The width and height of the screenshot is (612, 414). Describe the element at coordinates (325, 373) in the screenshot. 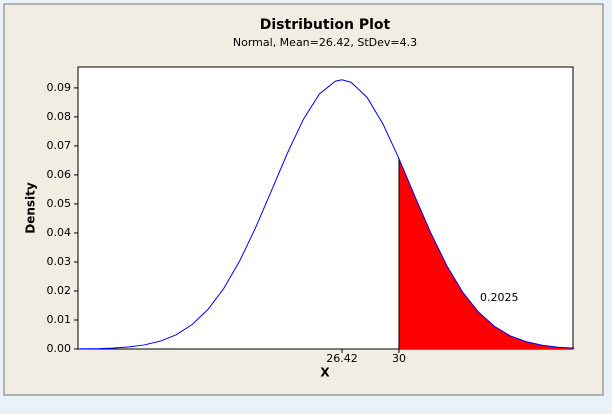

I see `x-axis-label: X` at that location.